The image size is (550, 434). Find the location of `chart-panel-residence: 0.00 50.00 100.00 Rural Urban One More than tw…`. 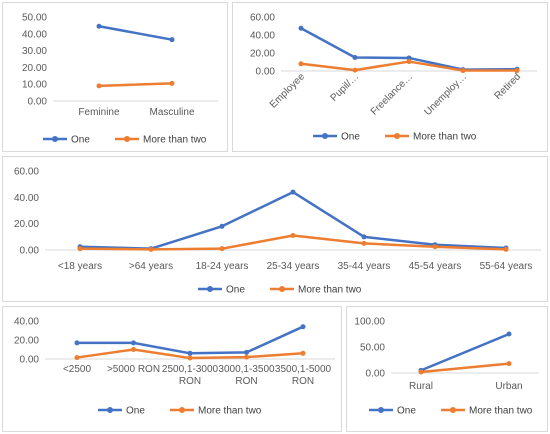

chart-panel-residence: 0.00 50.00 100.00 Rural Urban One More than tw… is located at coordinates (447, 369).